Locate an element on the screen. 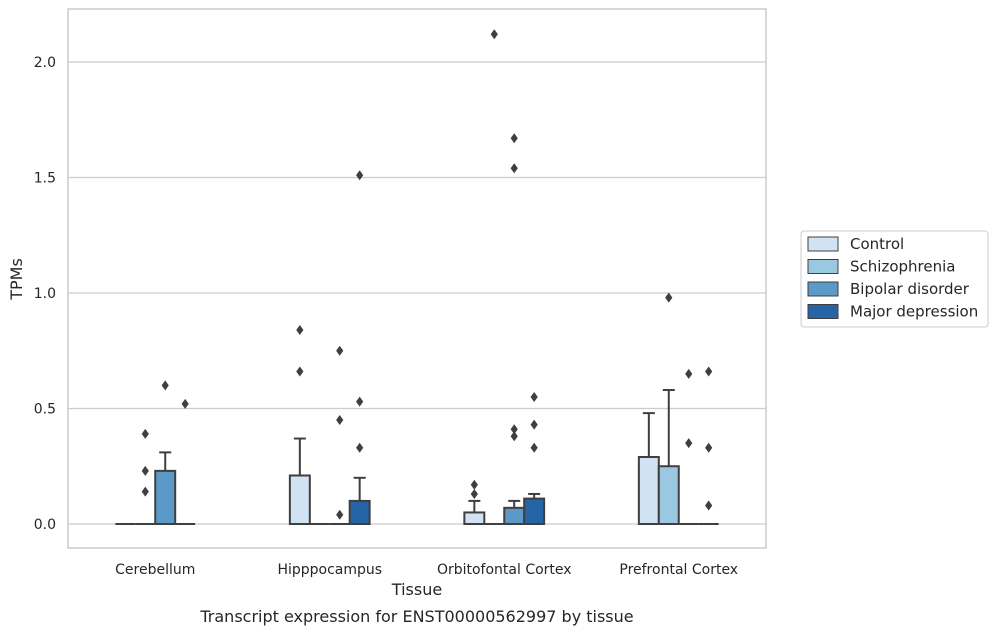 This screenshot has width=997, height=634. y-tick-label: 0.0 is located at coordinates (45, 525).